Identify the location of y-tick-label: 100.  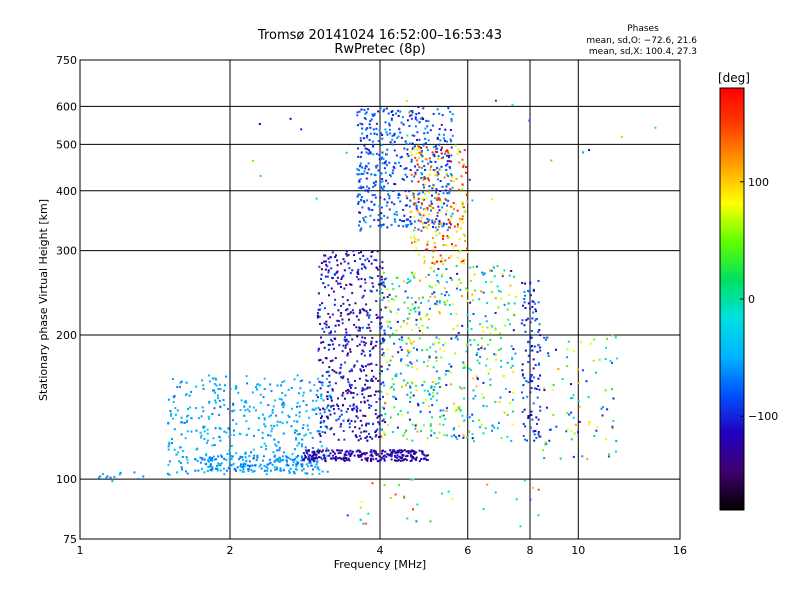
(66, 479).